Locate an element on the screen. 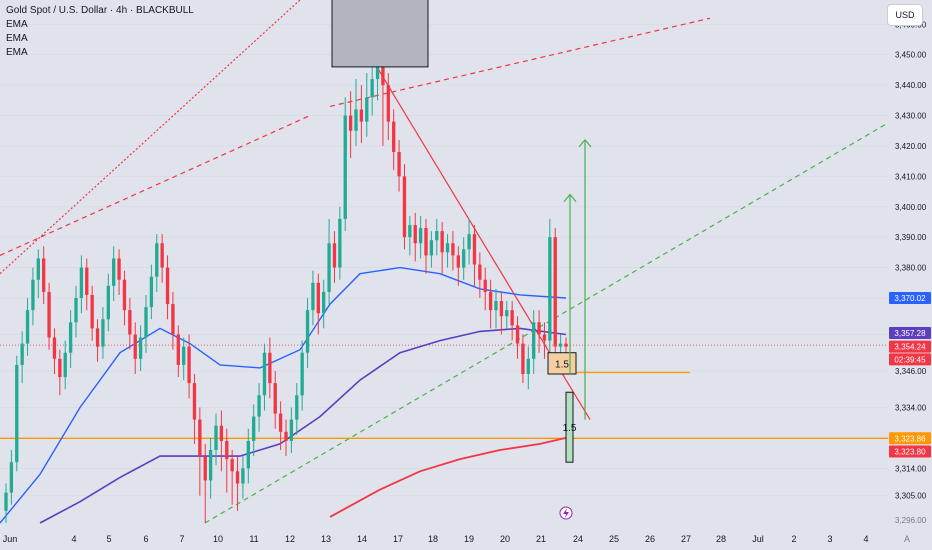 This screenshot has width=932, height=550. symbol-title: Gold Spot / U.S. Dollar · 4h · BLACKBULL is located at coordinates (100, 10).